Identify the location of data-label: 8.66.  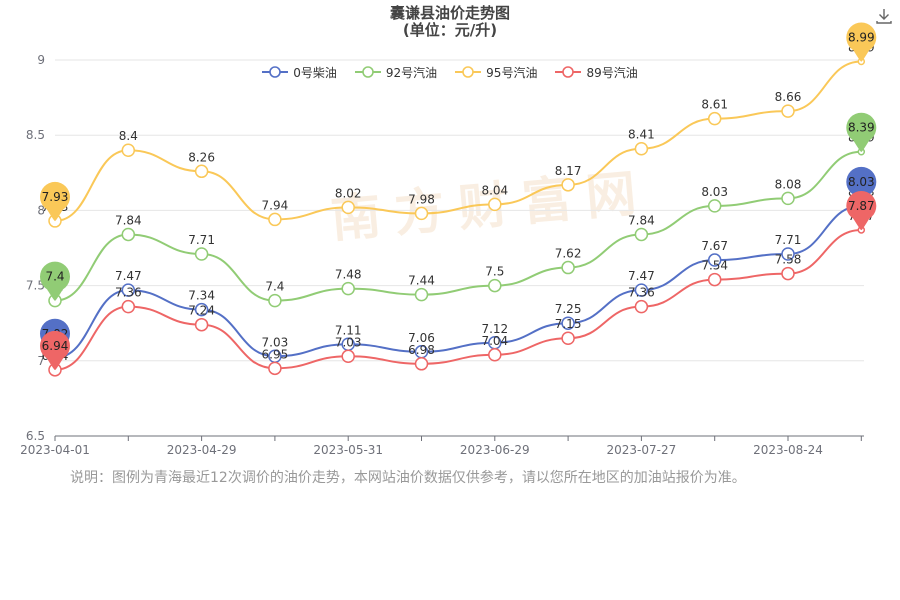
(788, 97).